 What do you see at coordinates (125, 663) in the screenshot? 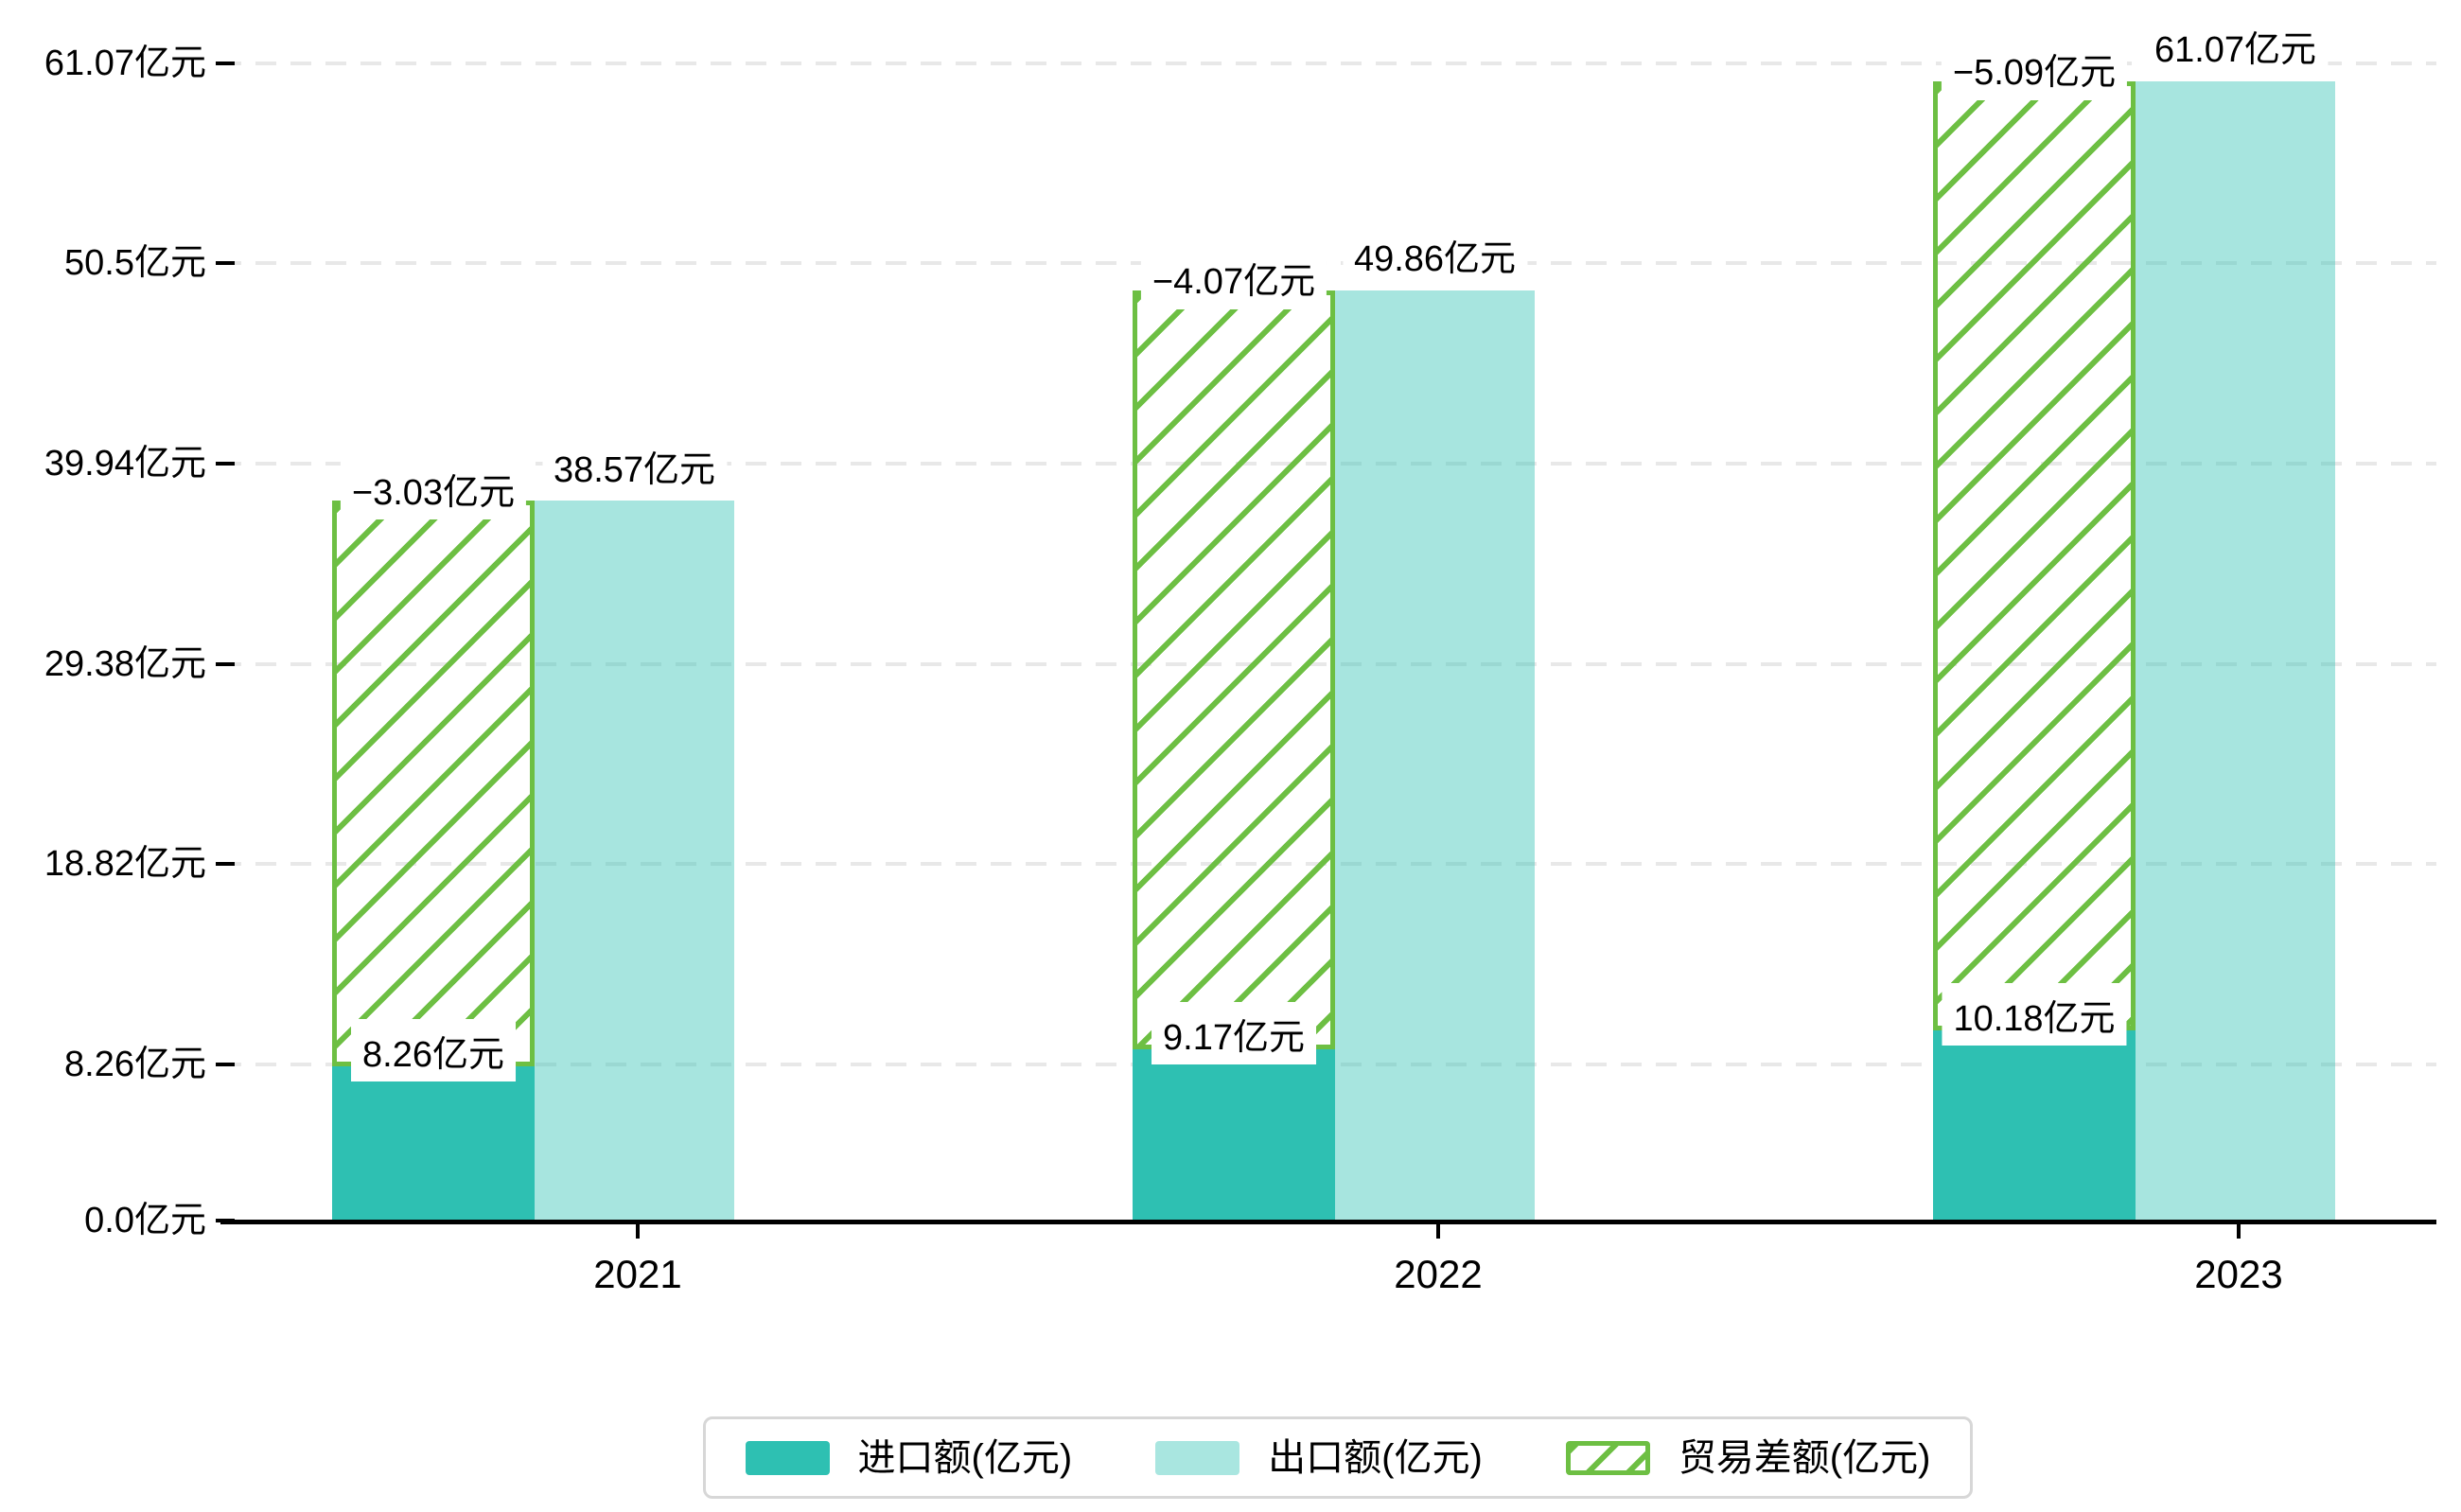
I see `y-tick-label: 29.38亿元` at bounding box center [125, 663].